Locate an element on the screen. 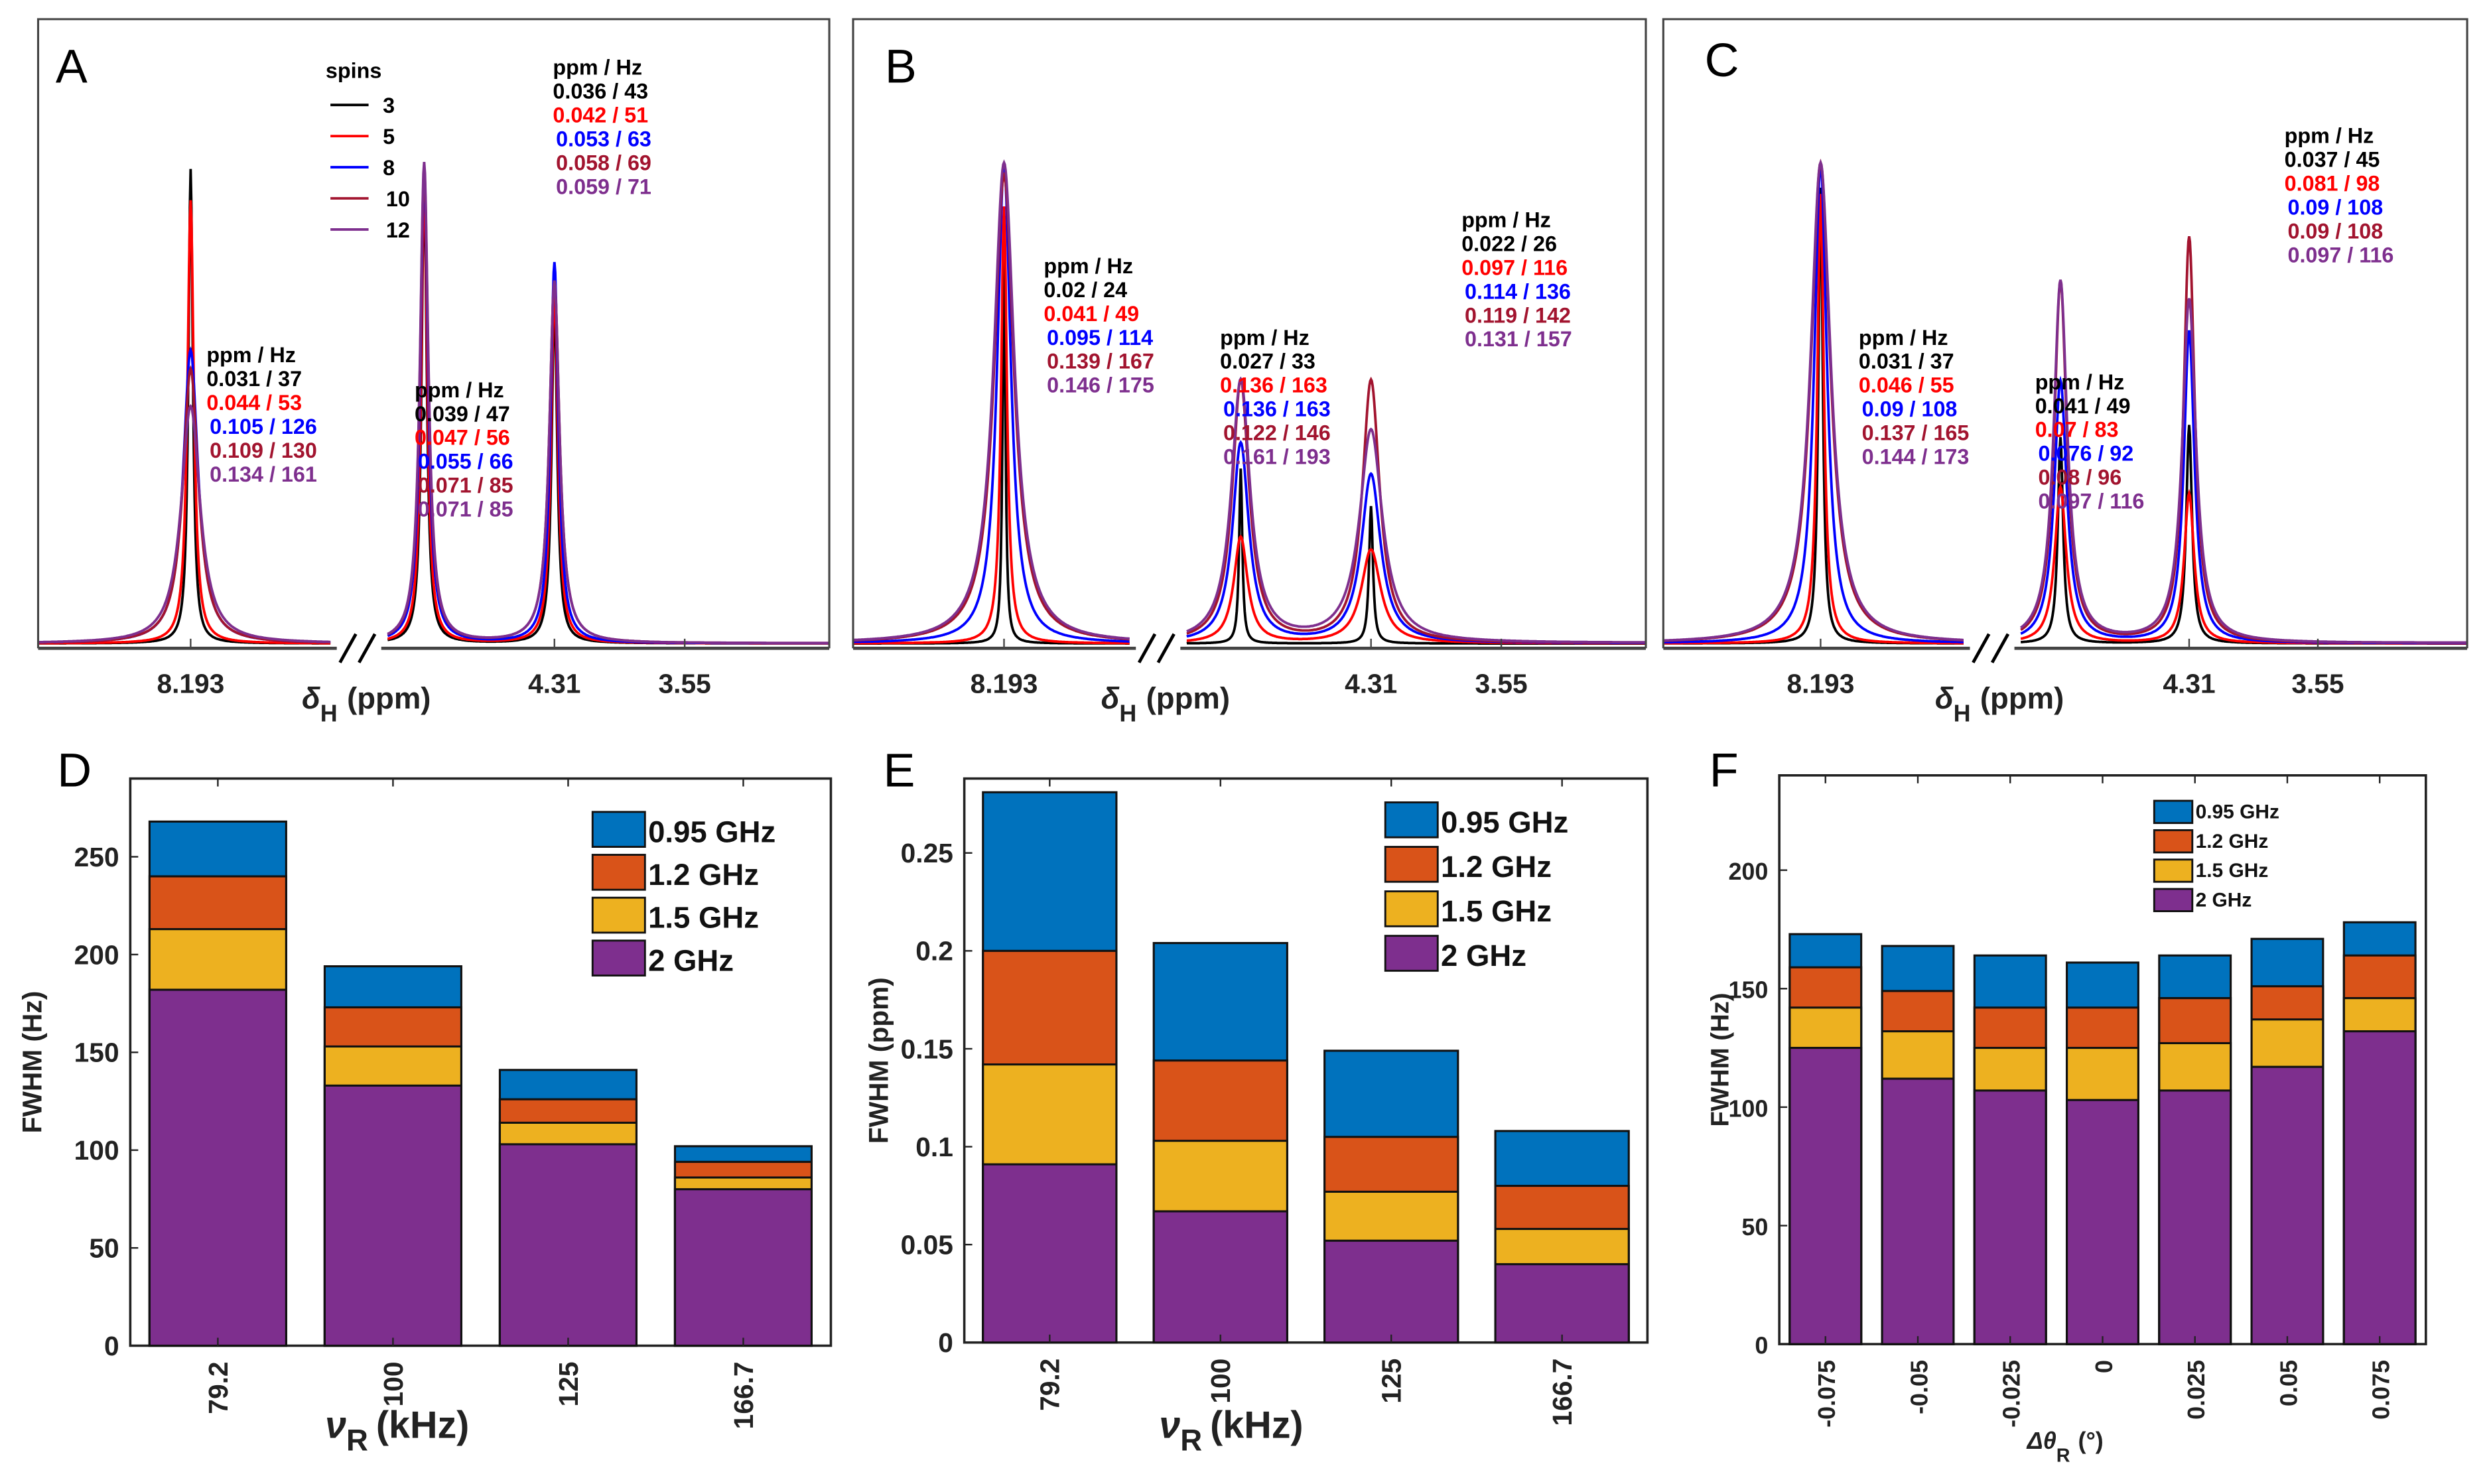 The height and width of the screenshot is (1484, 2491). x-axis-label-unit: (kHz) is located at coordinates (1256, 1425).